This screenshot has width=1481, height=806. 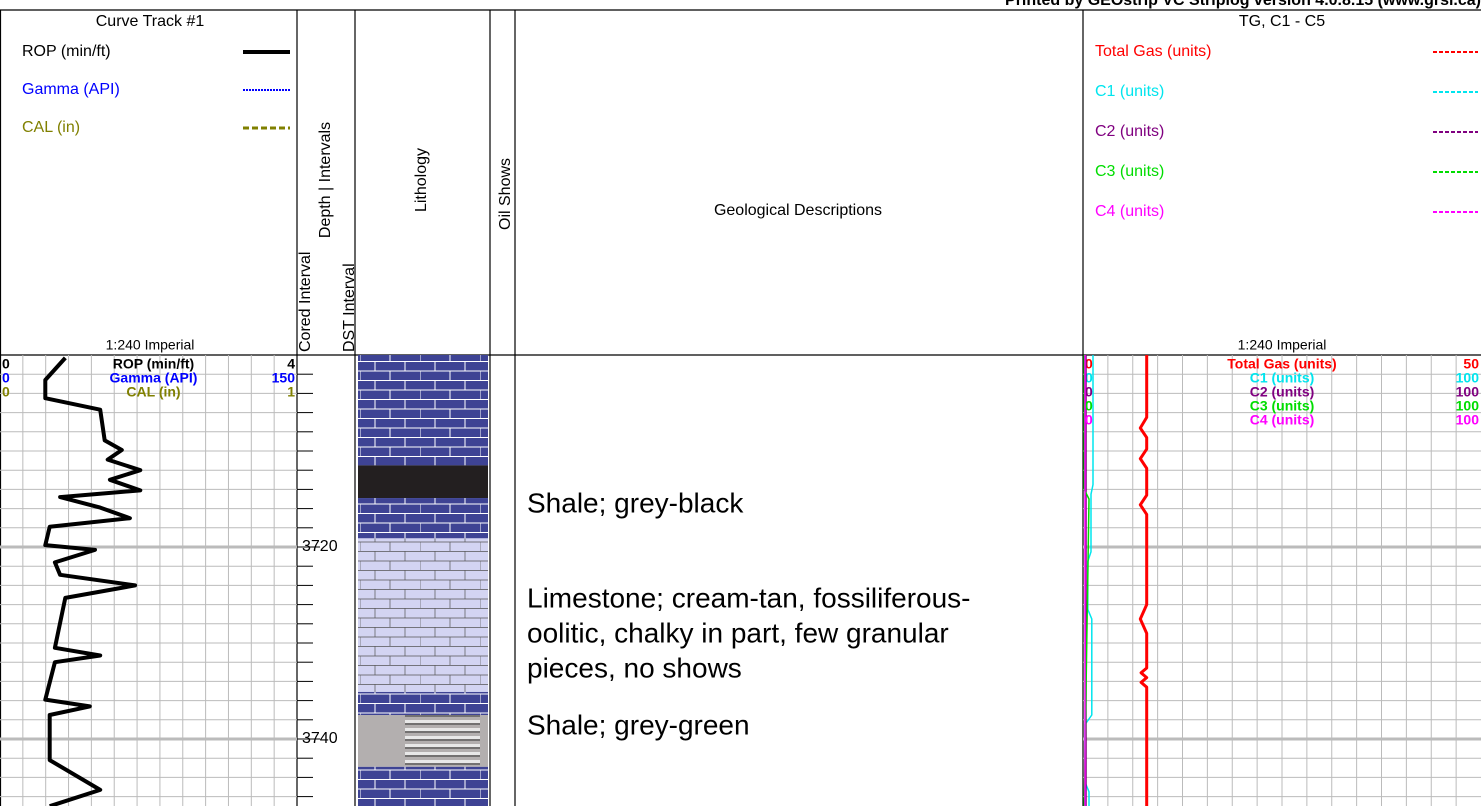 I want to click on description-line: oolitic, chalky in part, few granular, so click(x=738, y=632).